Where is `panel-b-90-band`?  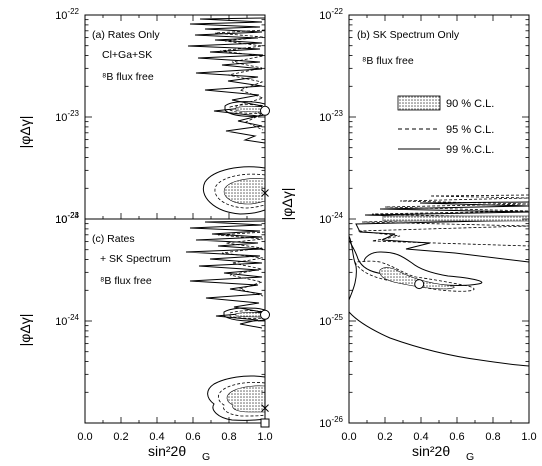
panel-b-90-band is located at coordinates (455, 218).